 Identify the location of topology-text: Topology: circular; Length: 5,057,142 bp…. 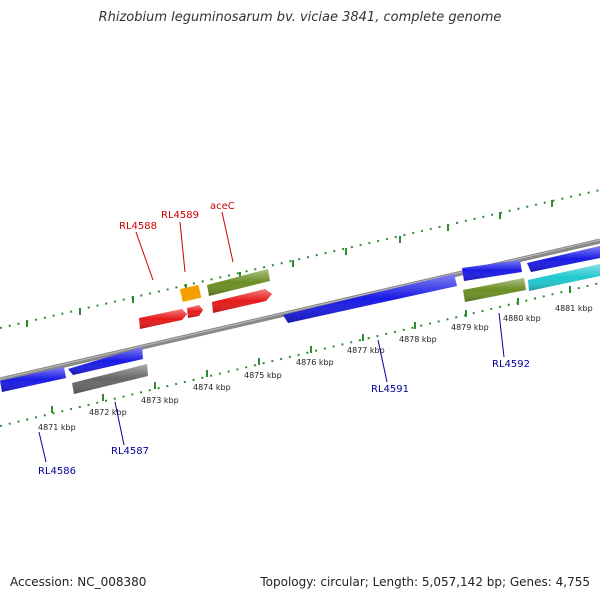
(425, 582).